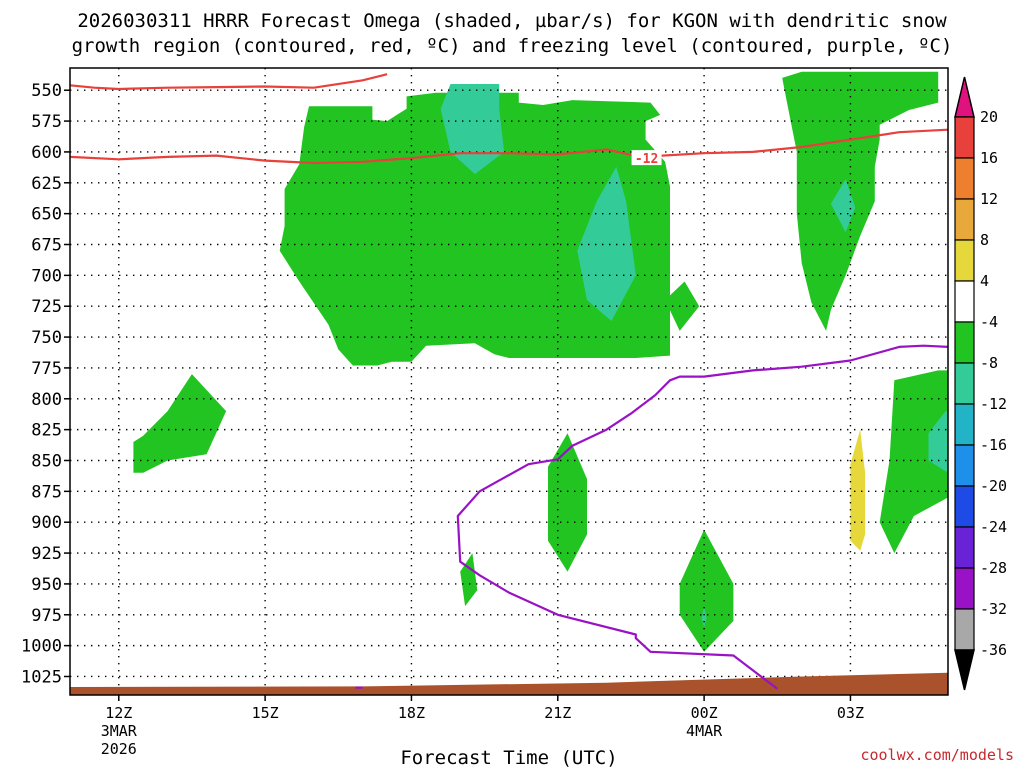 The height and width of the screenshot is (768, 1024). I want to click on y-tick-label-700: 700, so click(46, 276).